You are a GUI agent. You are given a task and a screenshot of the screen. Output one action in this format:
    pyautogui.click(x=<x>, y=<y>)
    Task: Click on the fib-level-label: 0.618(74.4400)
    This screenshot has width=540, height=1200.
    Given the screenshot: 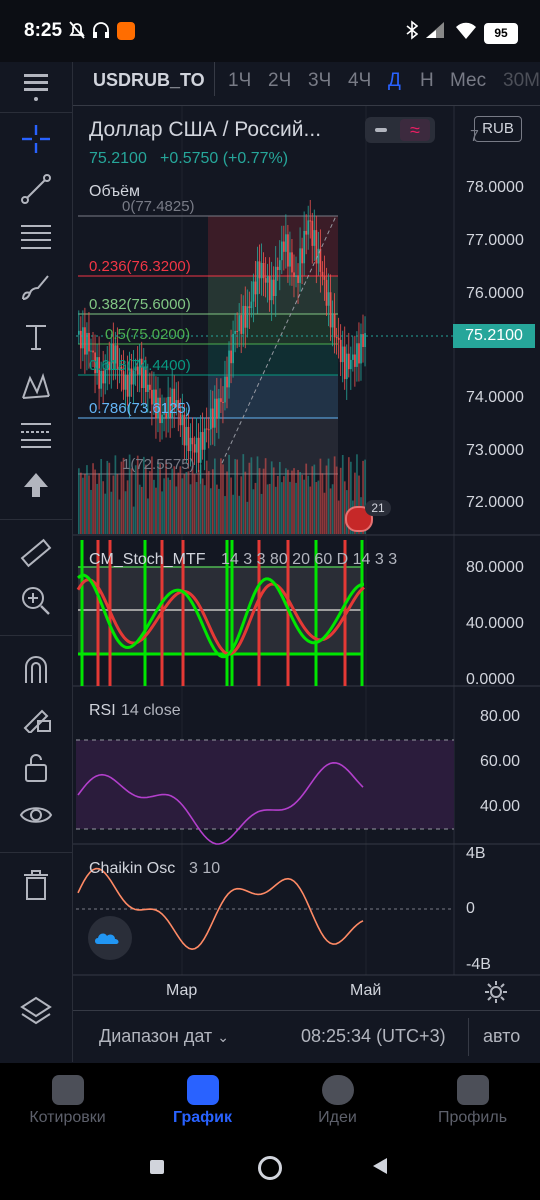 What is the action you would take?
    pyautogui.click(x=140, y=365)
    